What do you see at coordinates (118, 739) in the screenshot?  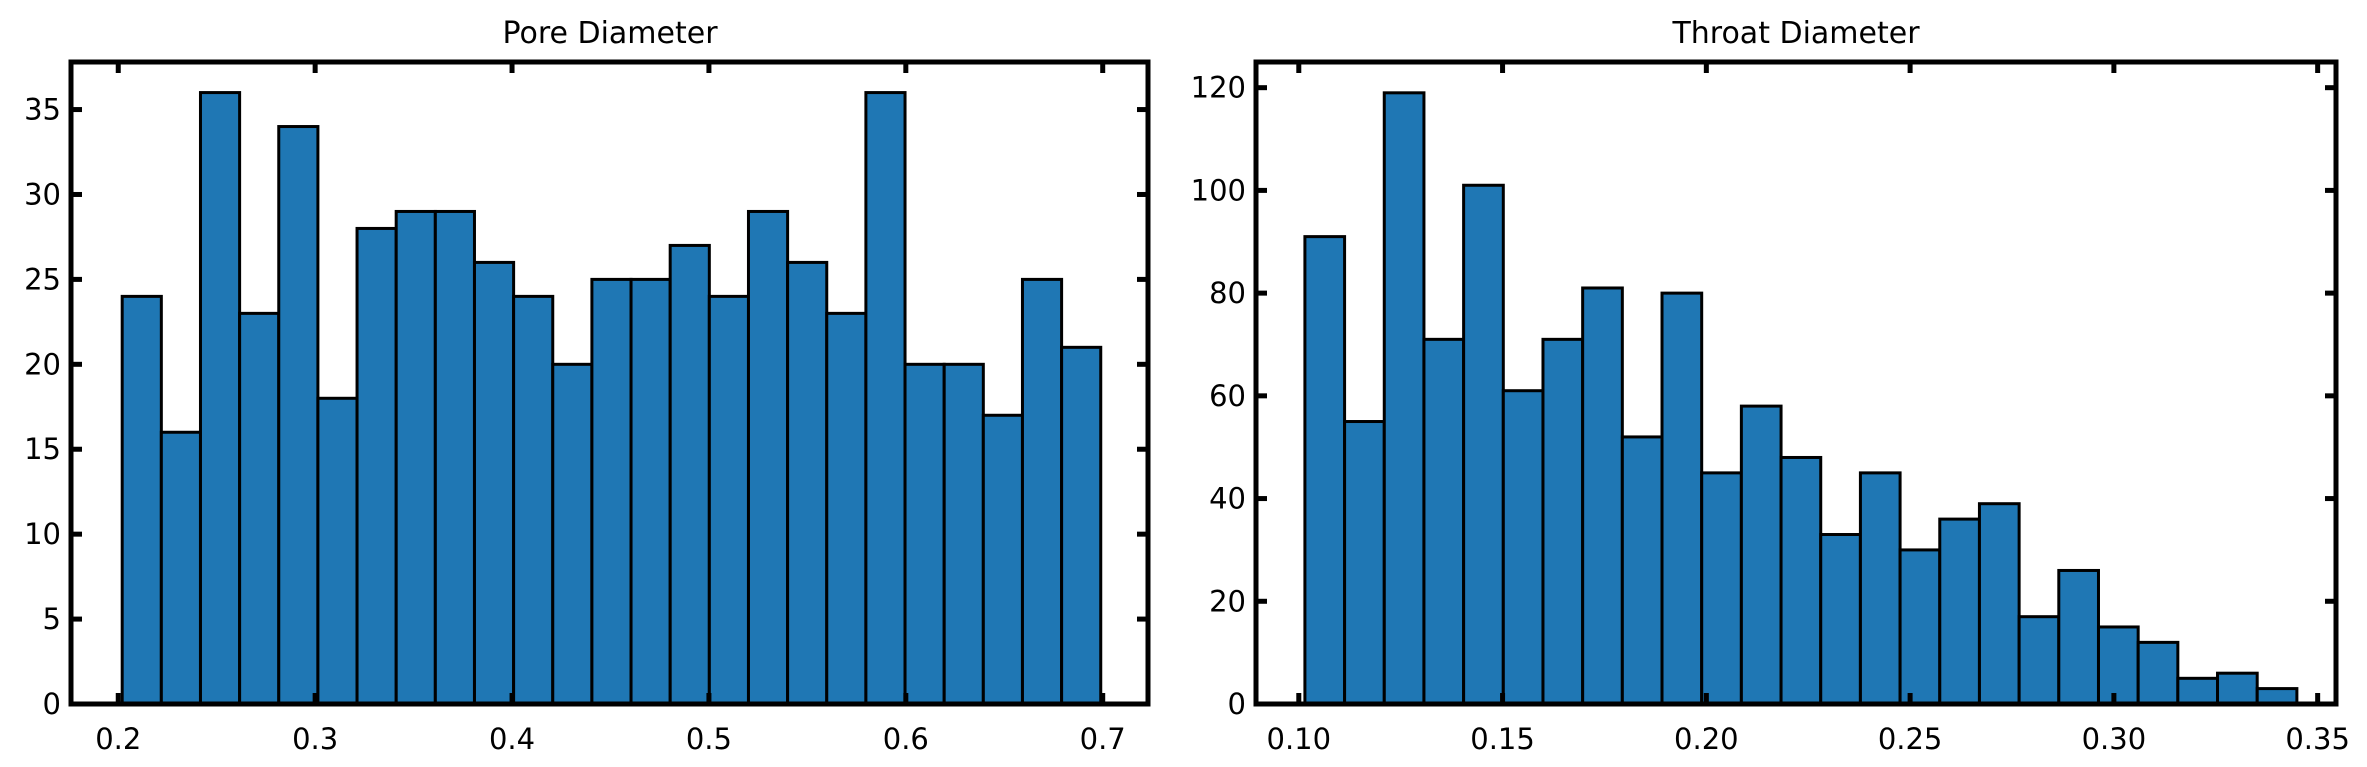 I see `x-tick-label: 0.2` at bounding box center [118, 739].